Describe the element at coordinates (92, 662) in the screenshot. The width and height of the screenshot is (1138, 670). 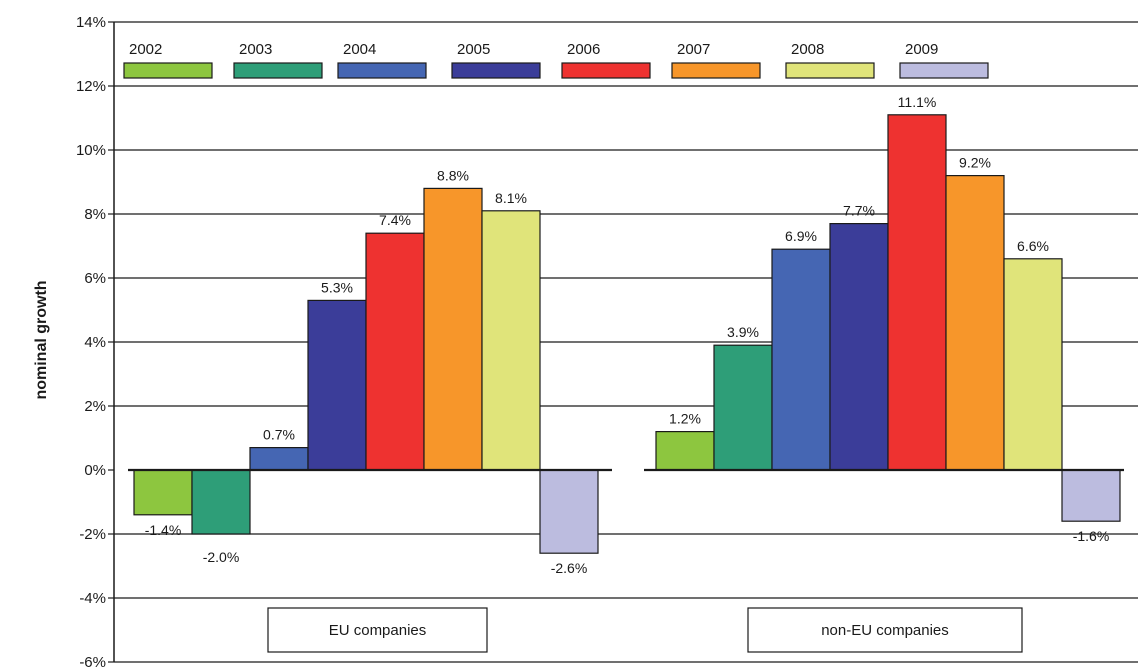
I see `y-tick-label: -6%` at that location.